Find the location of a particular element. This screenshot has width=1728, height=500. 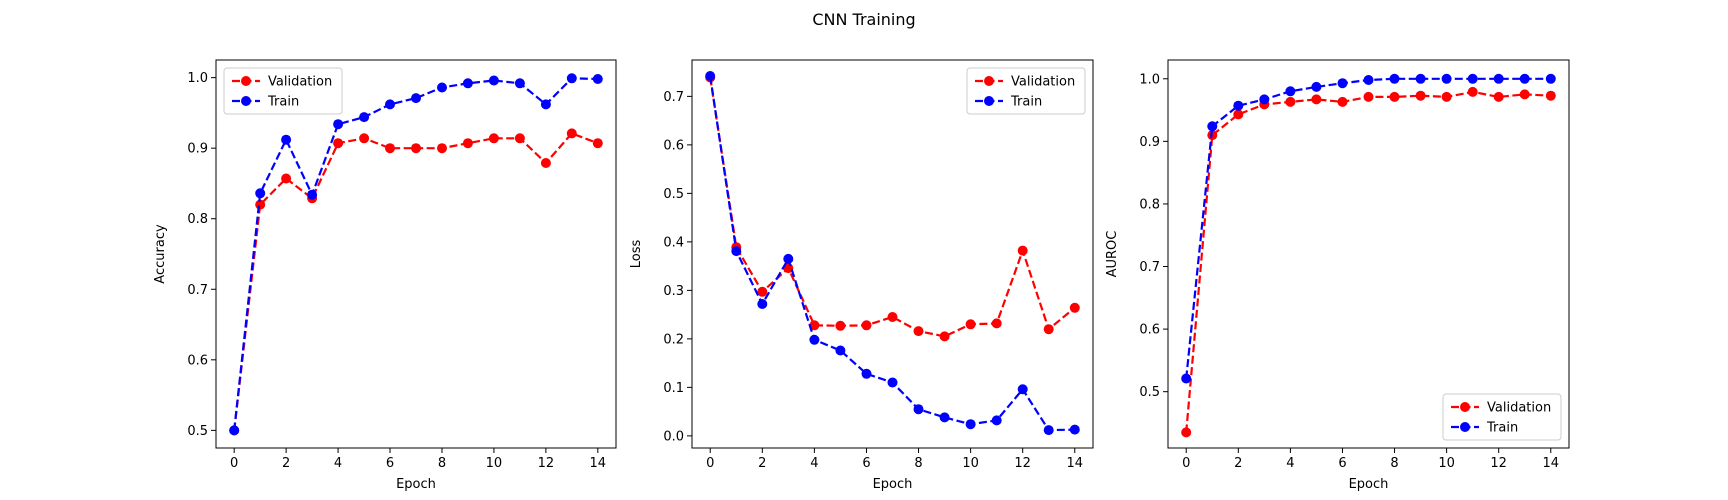

legend-label-train: Train is located at coordinates (283, 102).